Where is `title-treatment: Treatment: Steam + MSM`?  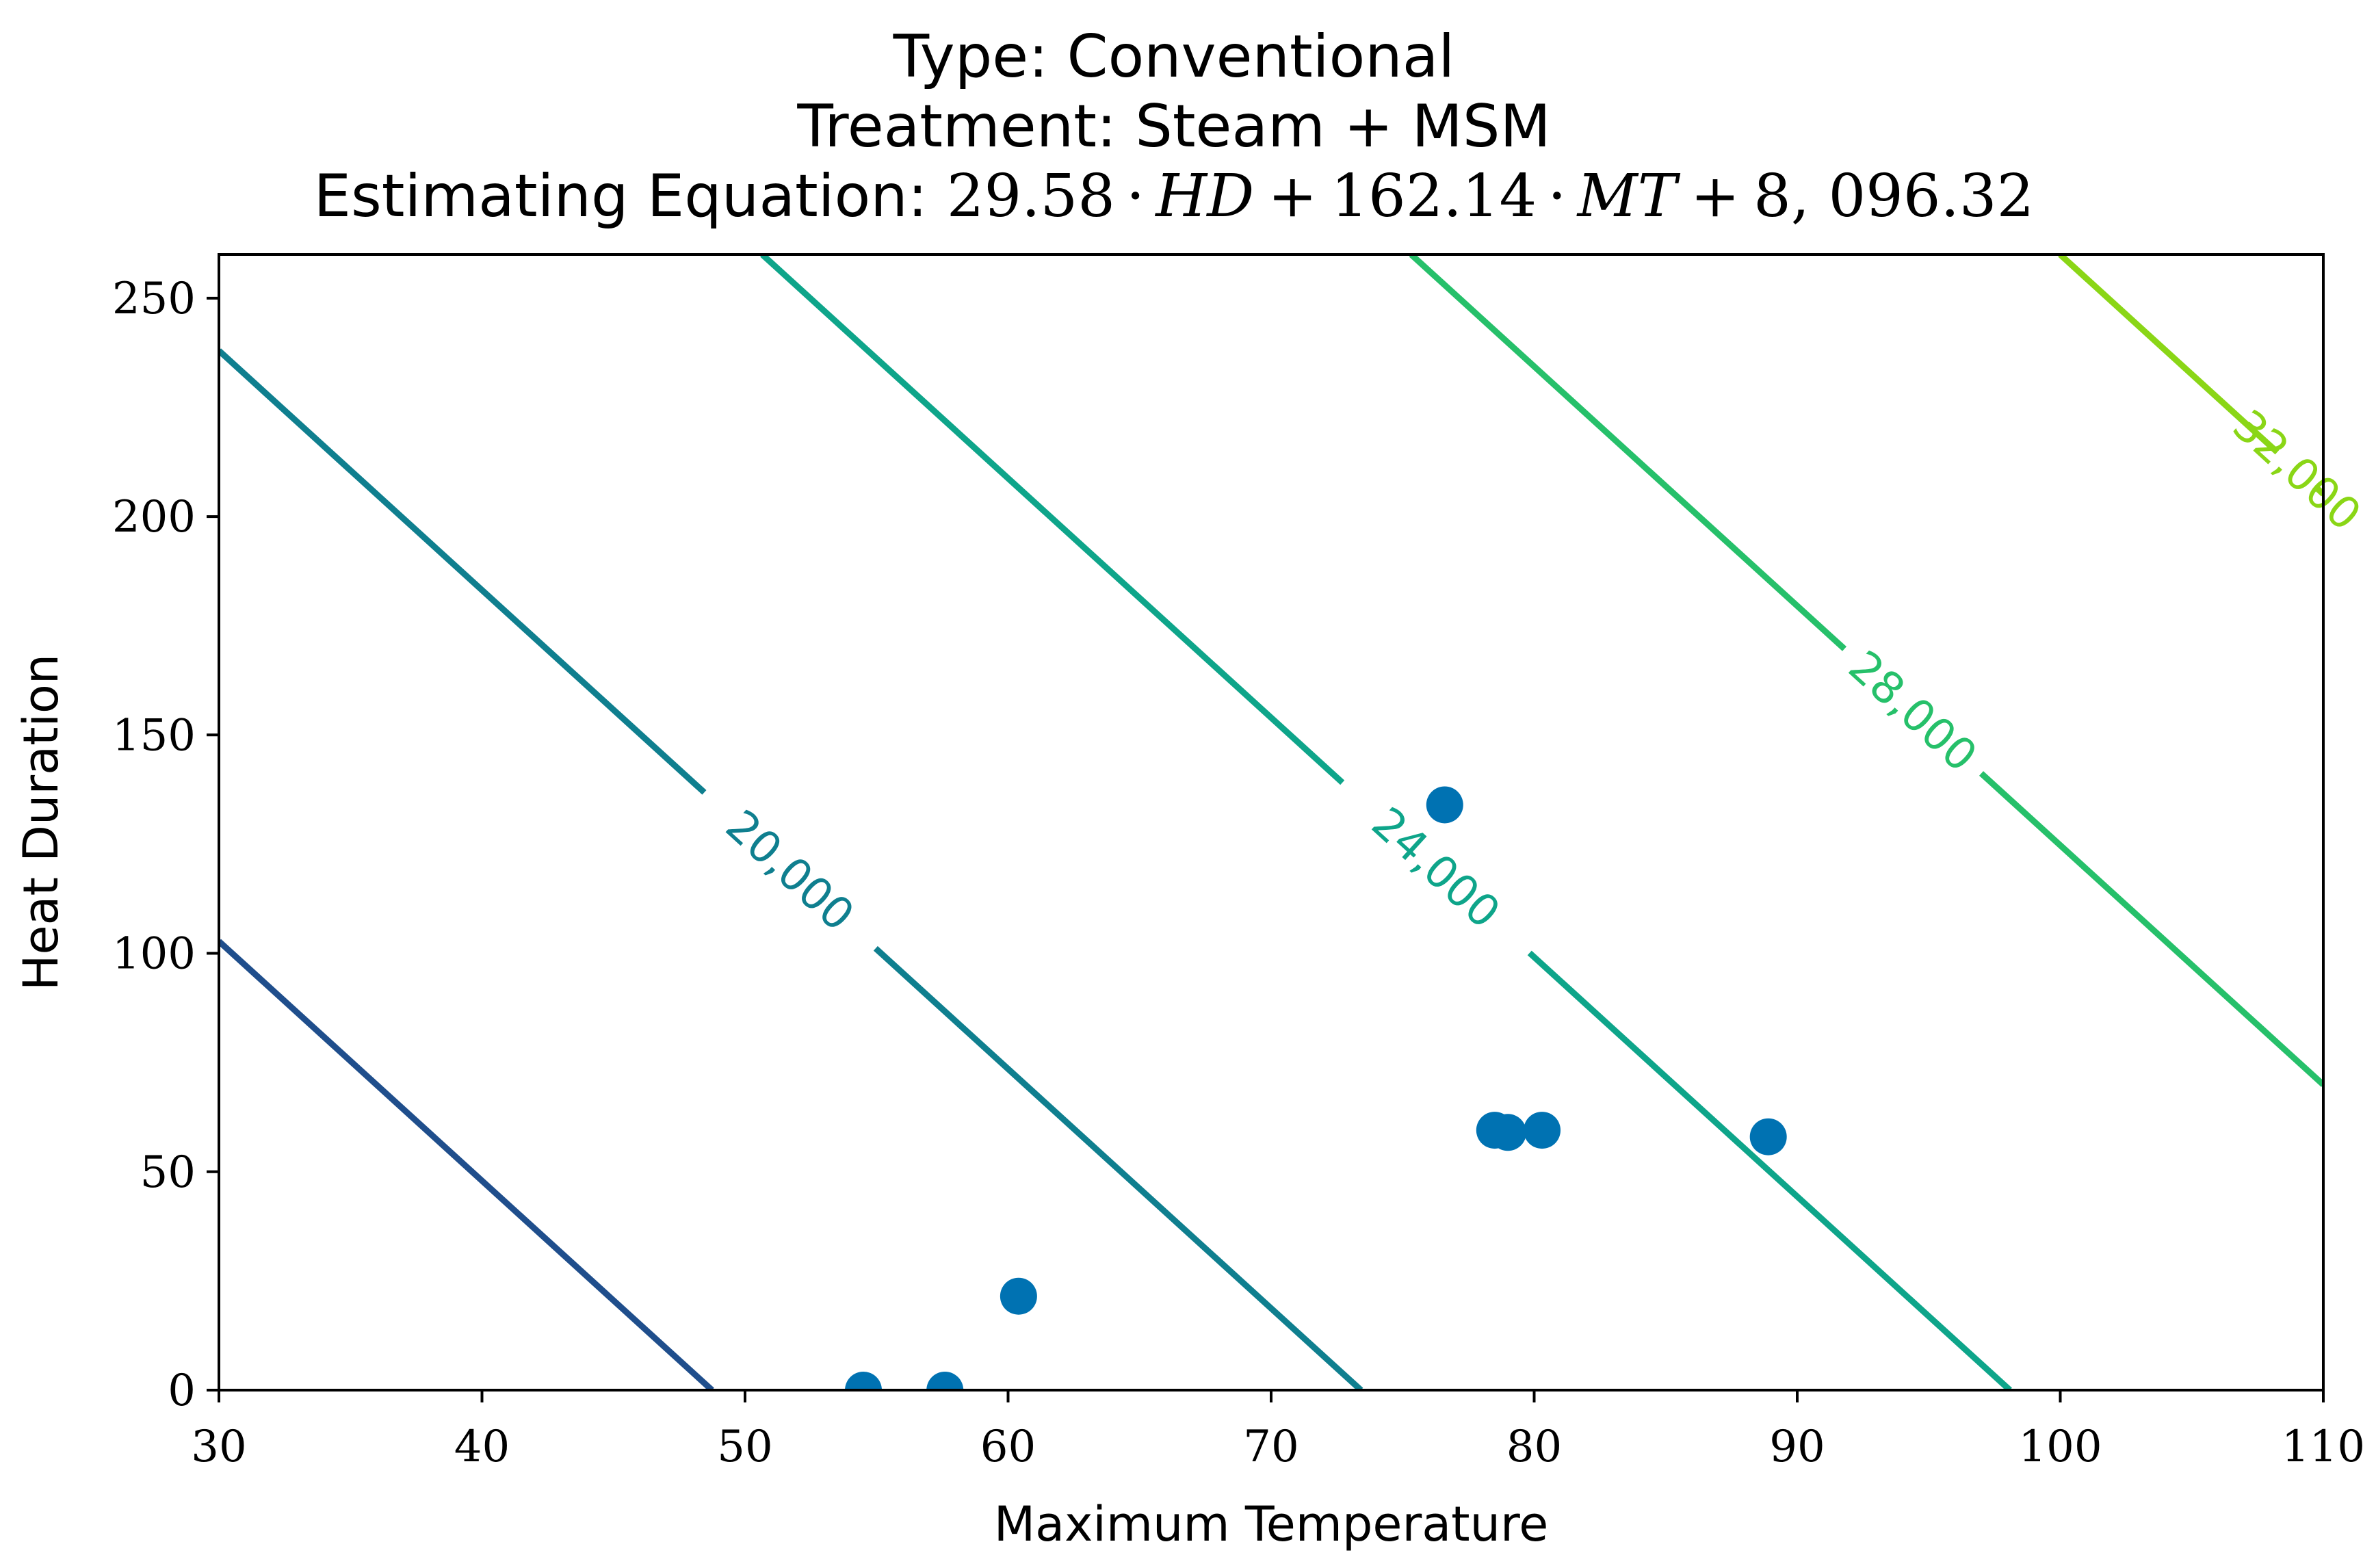 title-treatment: Treatment: Steam + MSM is located at coordinates (1173, 127).